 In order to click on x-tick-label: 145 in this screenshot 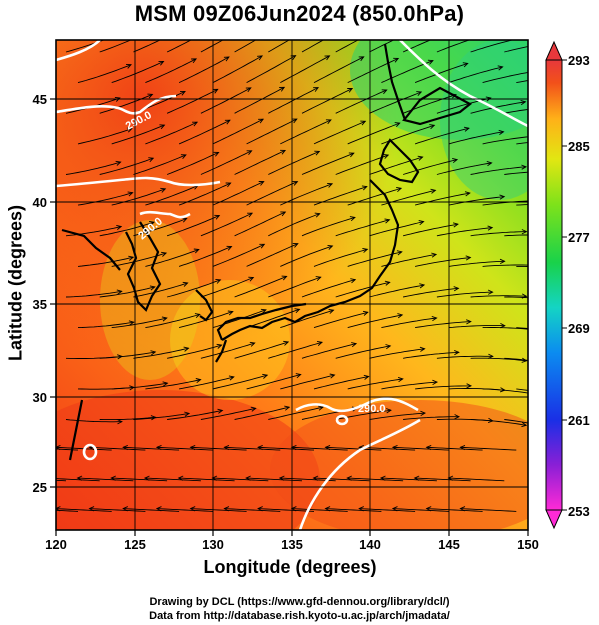, I will do `click(449, 544)`.